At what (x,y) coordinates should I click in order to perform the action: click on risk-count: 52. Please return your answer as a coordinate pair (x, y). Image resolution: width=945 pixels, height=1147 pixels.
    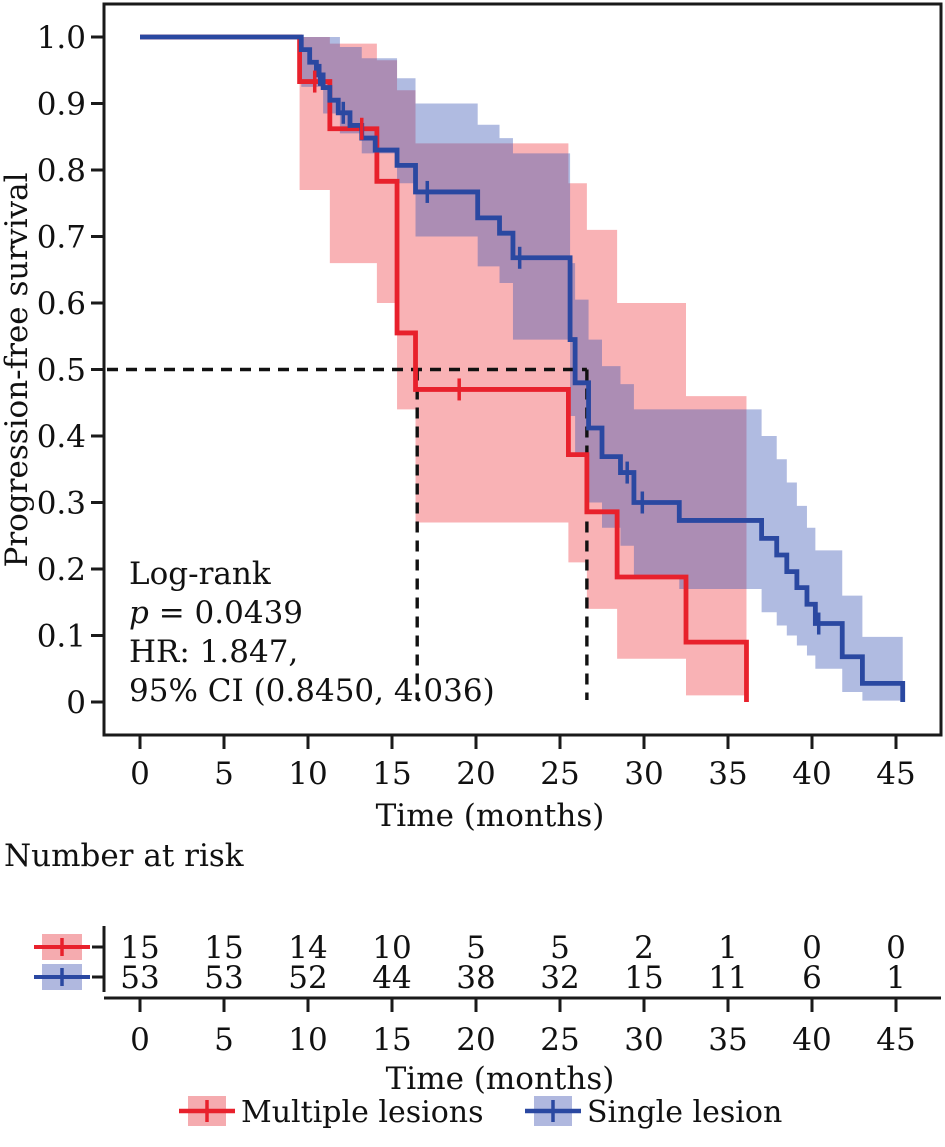
    Looking at the image, I should click on (307, 978).